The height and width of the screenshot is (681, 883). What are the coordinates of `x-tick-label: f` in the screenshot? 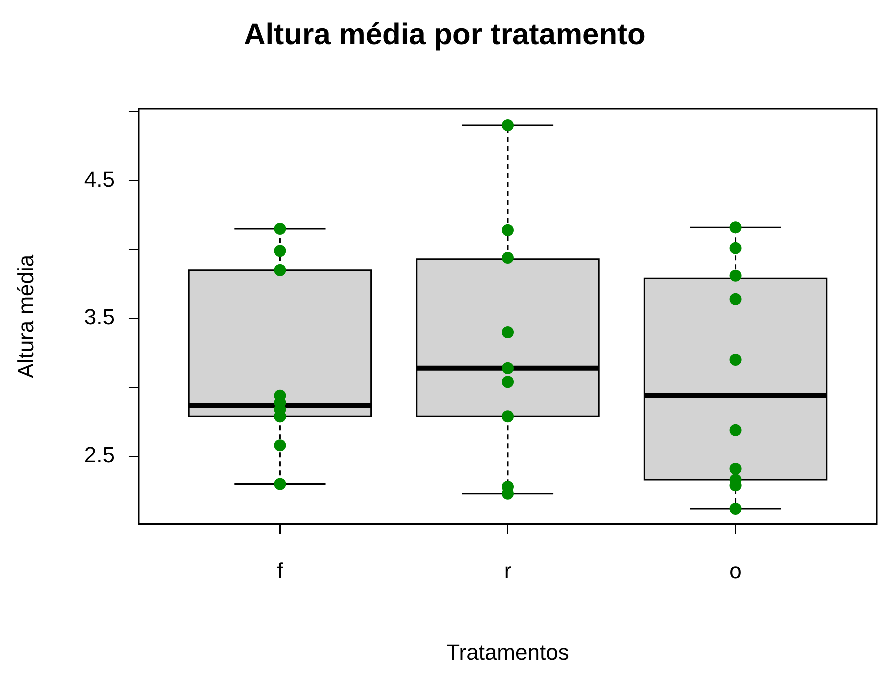 It's located at (280, 571).